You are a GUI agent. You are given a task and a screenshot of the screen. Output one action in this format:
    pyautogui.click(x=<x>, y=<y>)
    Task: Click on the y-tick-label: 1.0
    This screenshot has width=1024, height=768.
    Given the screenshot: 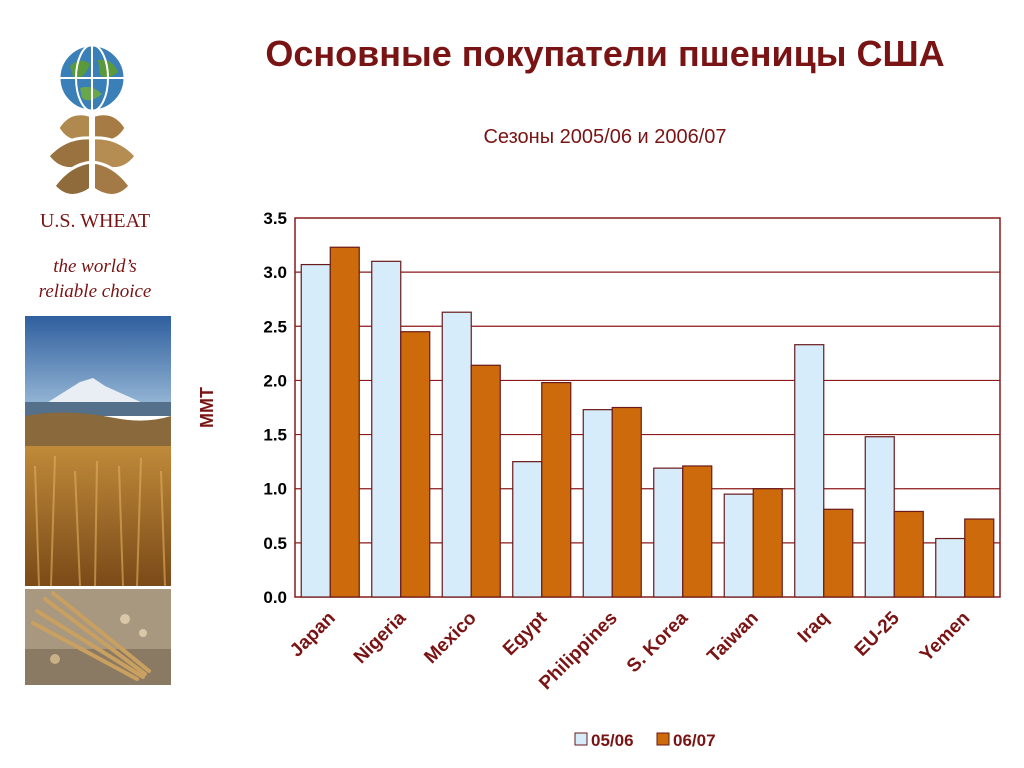 What is the action you would take?
    pyautogui.click(x=275, y=489)
    